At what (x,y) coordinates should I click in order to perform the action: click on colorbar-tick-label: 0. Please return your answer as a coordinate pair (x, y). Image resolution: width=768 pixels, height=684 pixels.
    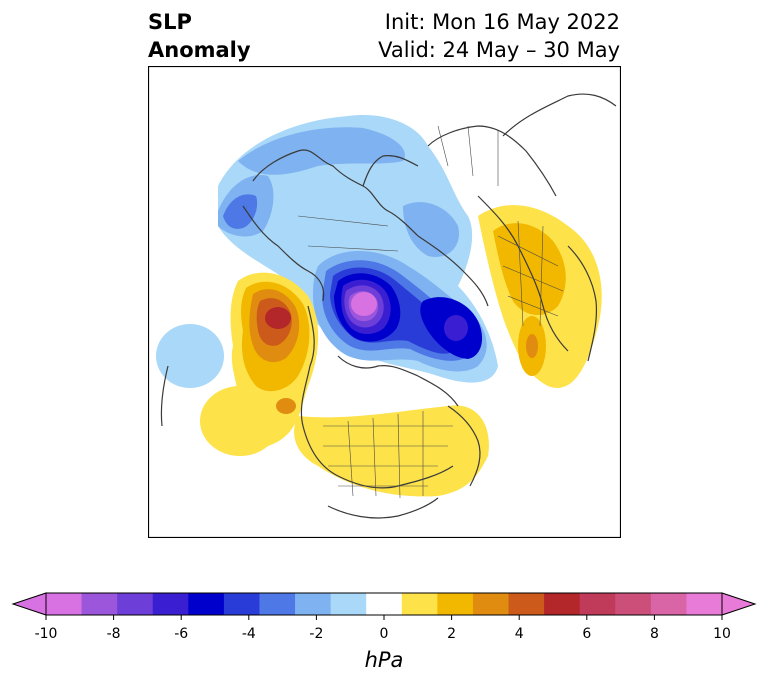
    Looking at the image, I should click on (384, 634).